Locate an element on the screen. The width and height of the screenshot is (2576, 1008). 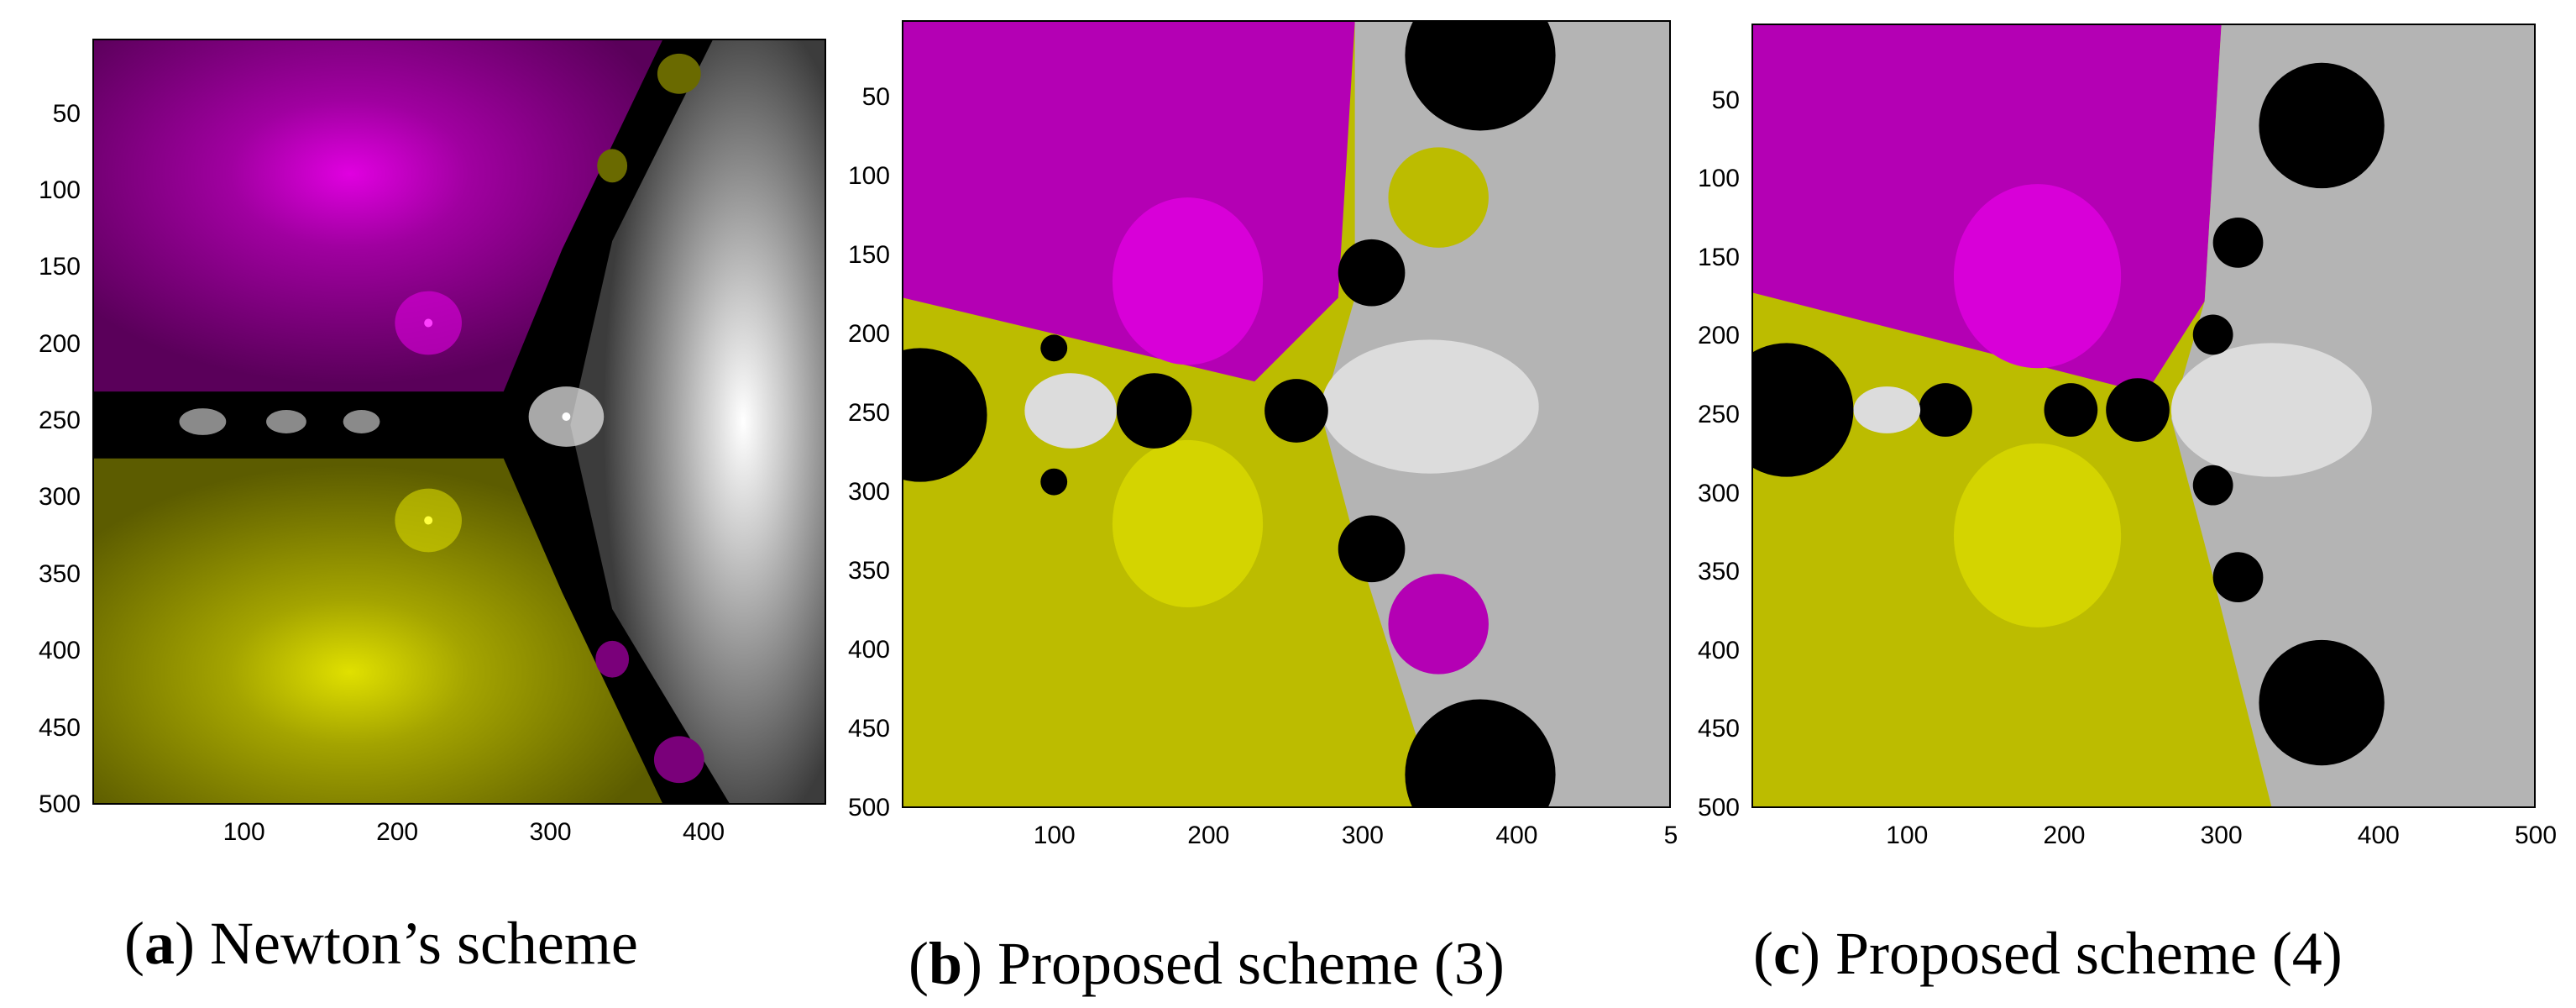
caption-text: Newton’s scheme is located at coordinates (424, 943).